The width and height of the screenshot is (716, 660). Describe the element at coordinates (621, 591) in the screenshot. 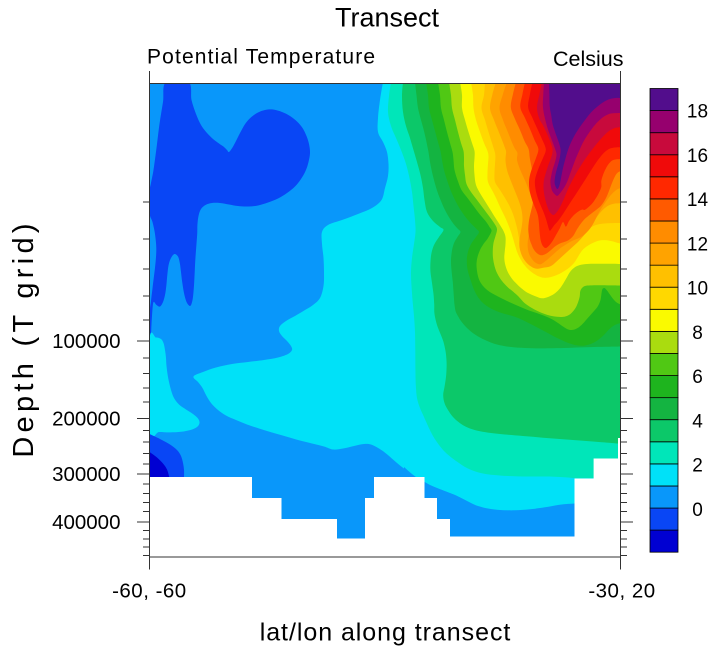

I see `svg-text: -30, 20` at that location.